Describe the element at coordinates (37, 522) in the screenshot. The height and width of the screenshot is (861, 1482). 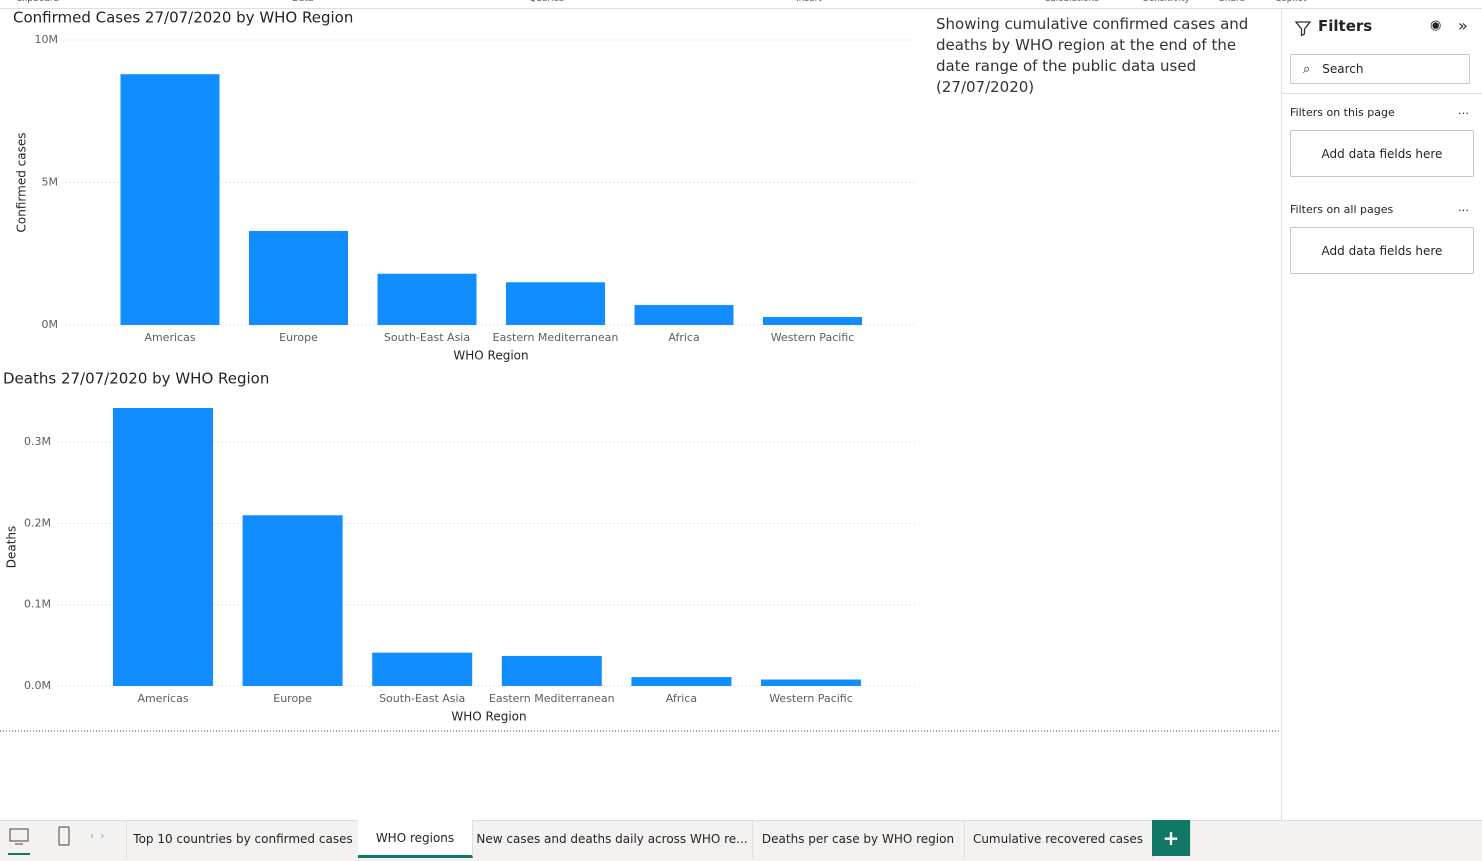
I see `y-tick-label: 0.2M` at that location.